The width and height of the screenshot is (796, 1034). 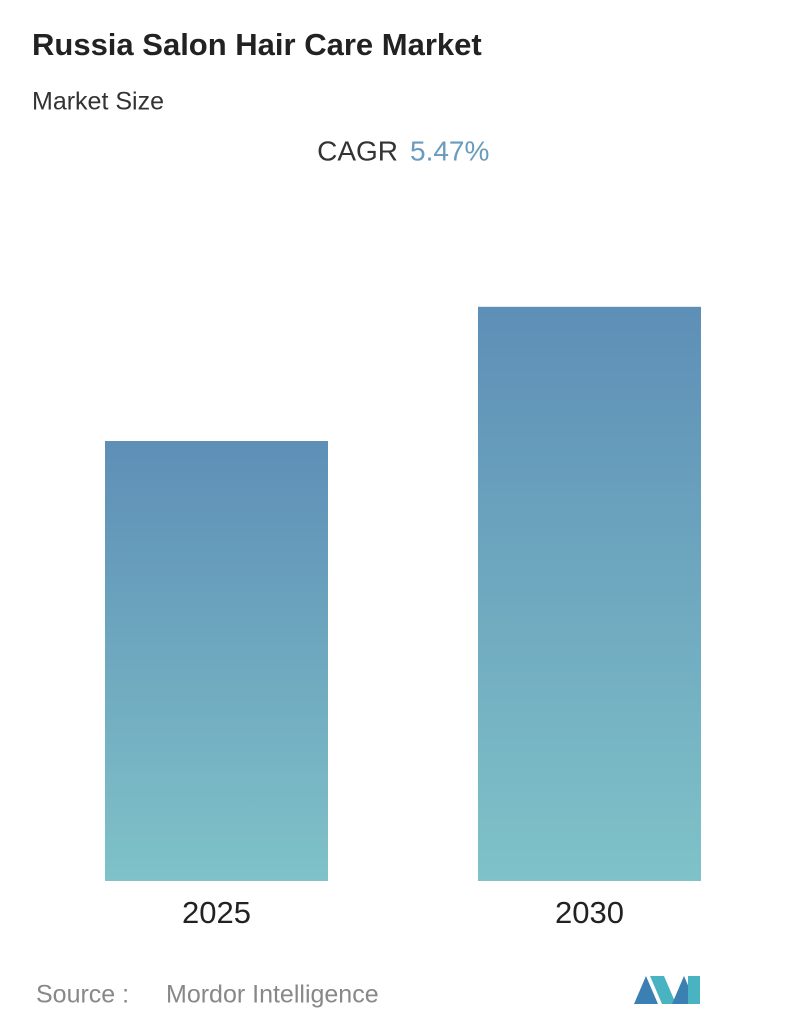 I want to click on source-label: Source :, so click(x=82, y=995).